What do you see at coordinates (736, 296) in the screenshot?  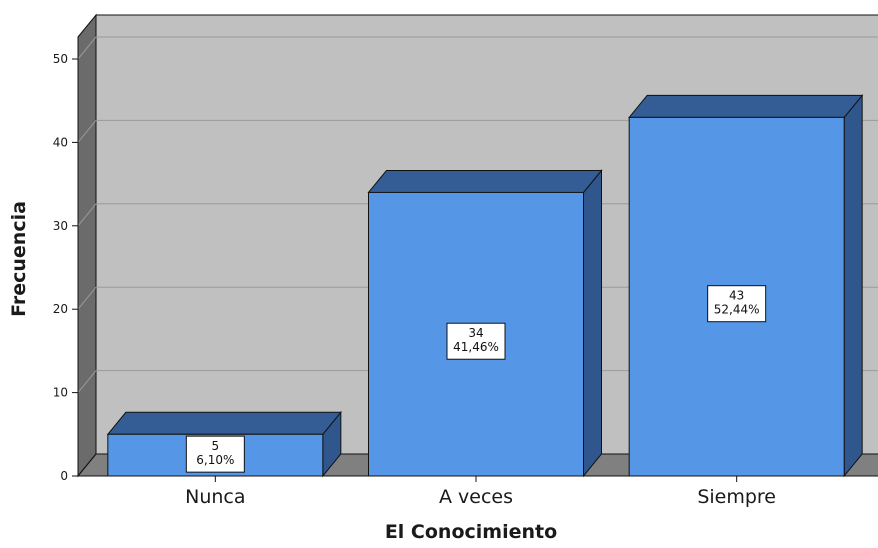 I see `data-label-count: 43` at bounding box center [736, 296].